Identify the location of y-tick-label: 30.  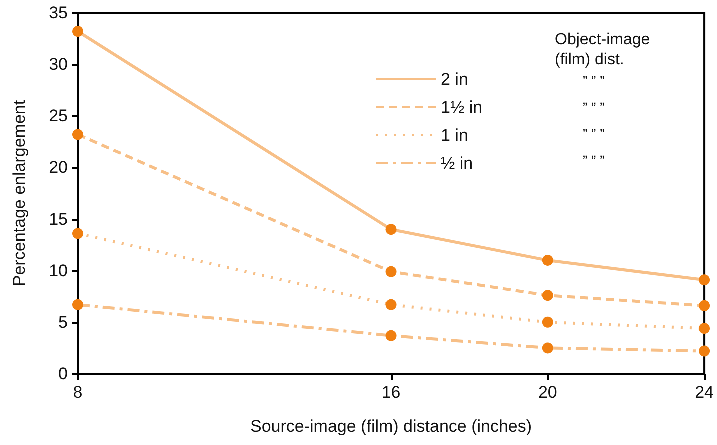
(58, 64).